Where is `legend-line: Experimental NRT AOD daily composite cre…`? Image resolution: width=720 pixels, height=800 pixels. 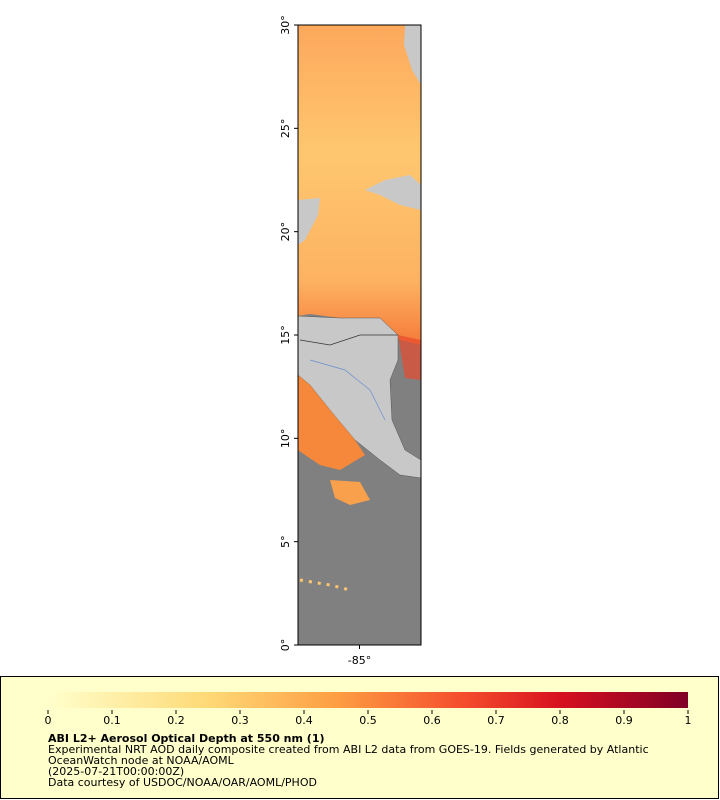 legend-line: Experimental NRT AOD daily composite cre… is located at coordinates (348, 749).